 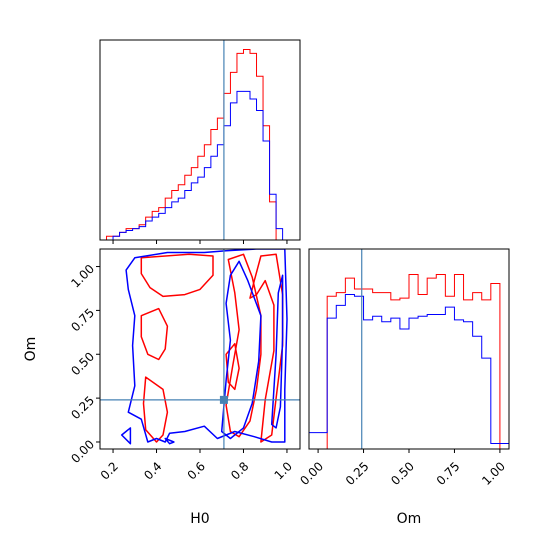 I want to click on H0-Om-joint-ytick-label: 0.00, so click(x=82, y=451).